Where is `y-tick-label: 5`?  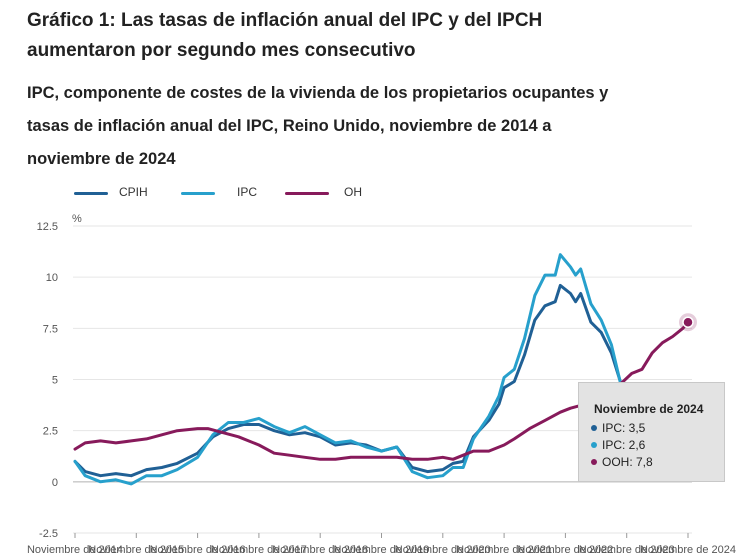
y-tick-label: 5 is located at coordinates (55, 381).